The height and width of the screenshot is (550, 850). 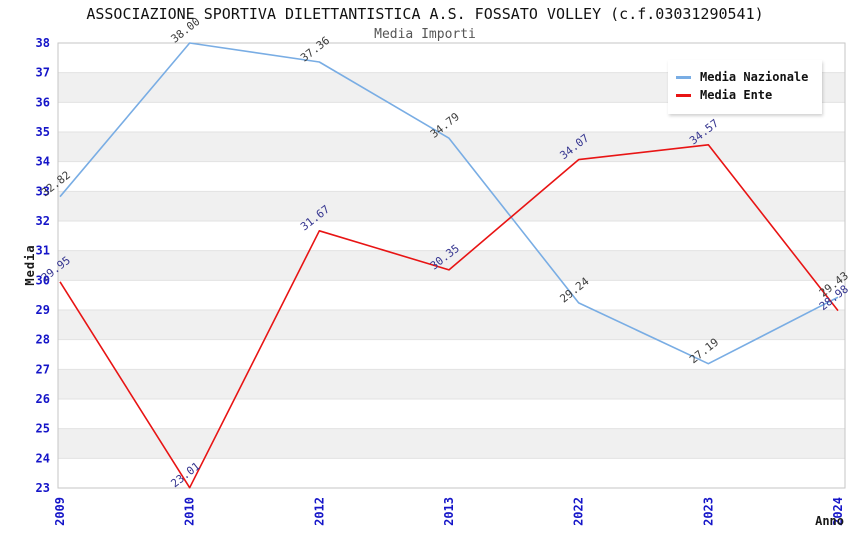 What do you see at coordinates (43, 399) in the screenshot?
I see `y-tick-label: 26` at bounding box center [43, 399].